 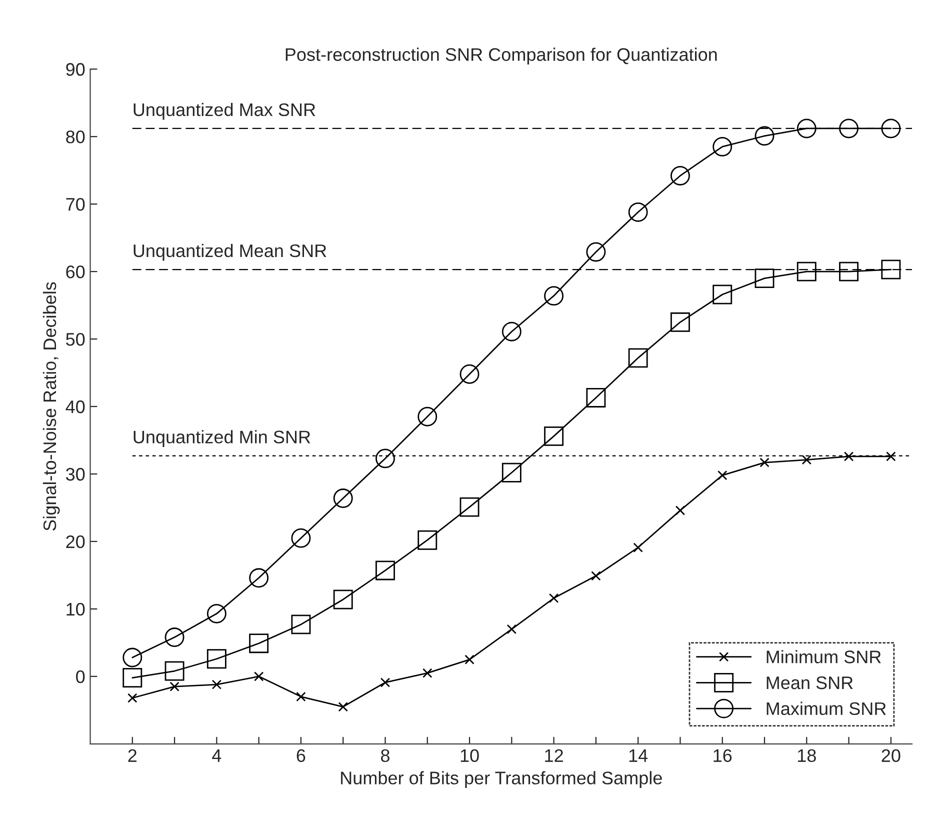 I want to click on y-tick-label: 80, so click(x=75, y=137).